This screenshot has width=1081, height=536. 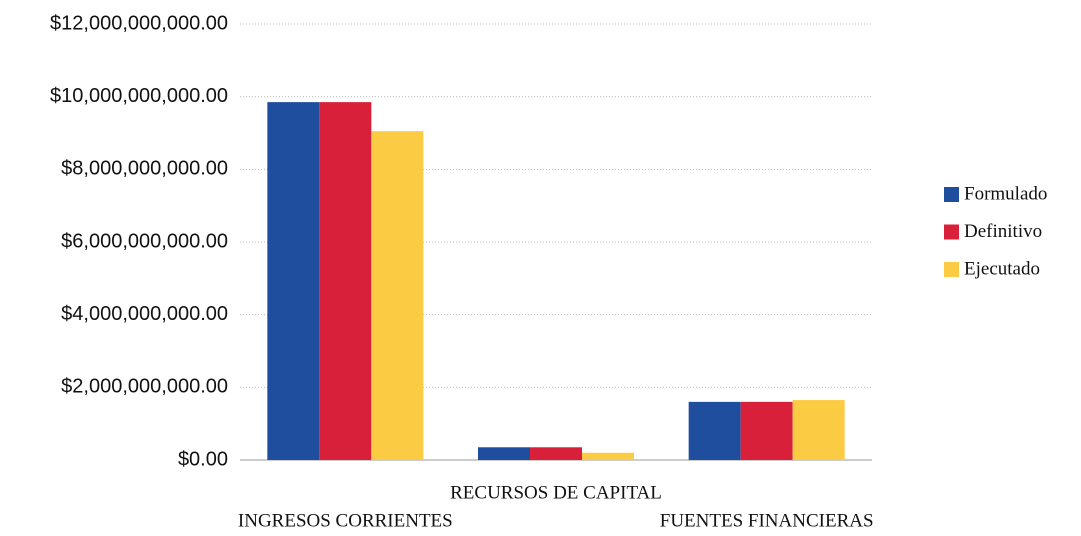 What do you see at coordinates (144, 314) in the screenshot?
I see `y-tick-label: $4,000,000,000.00` at bounding box center [144, 314].